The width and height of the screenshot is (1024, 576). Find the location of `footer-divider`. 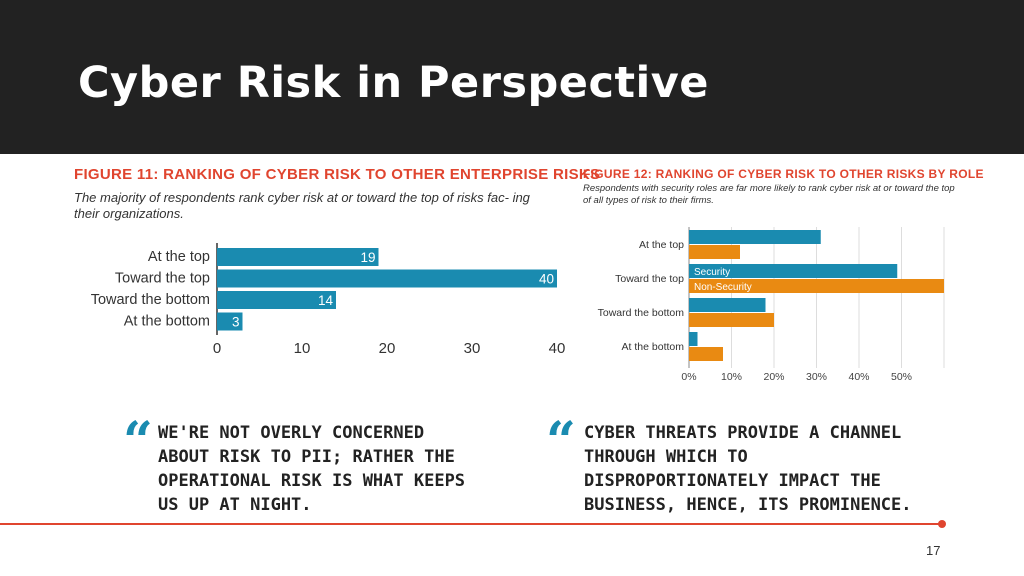

footer-divider is located at coordinates (470, 524).